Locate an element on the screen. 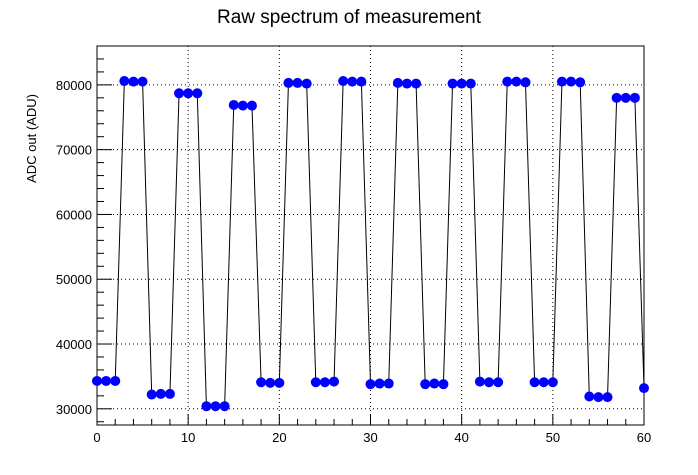 The image size is (698, 475). x-tick-label: 20 is located at coordinates (279, 437).